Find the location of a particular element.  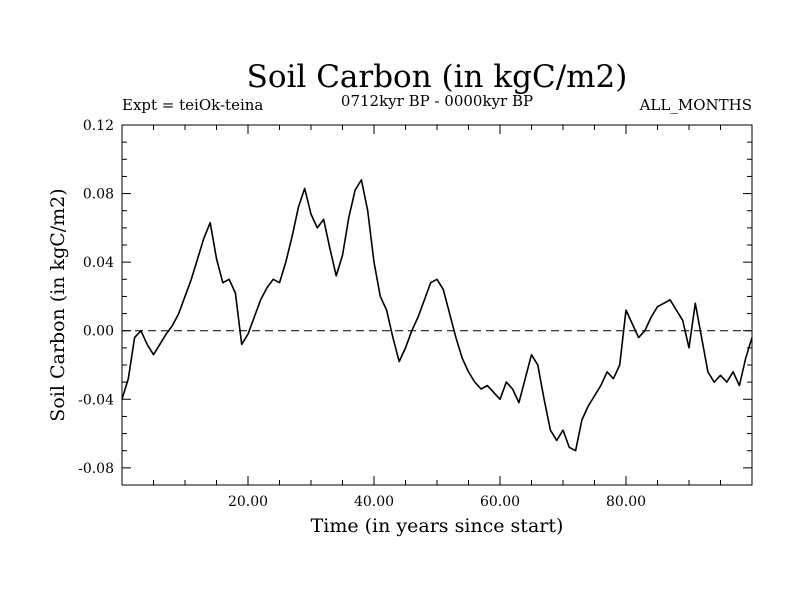

y-tick-label: -0.04 is located at coordinates (96, 400).